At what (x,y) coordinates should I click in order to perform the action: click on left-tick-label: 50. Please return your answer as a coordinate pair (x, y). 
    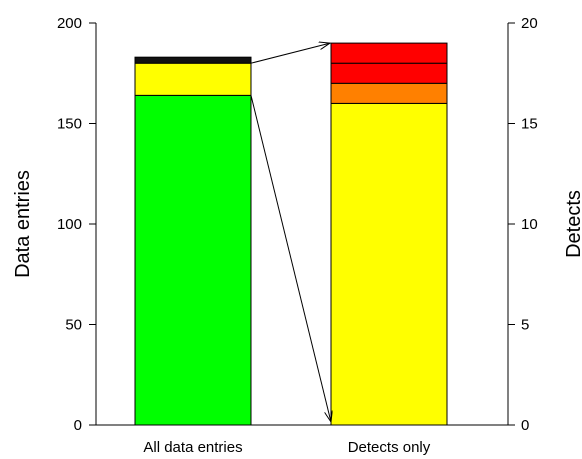
    Looking at the image, I should click on (73, 325).